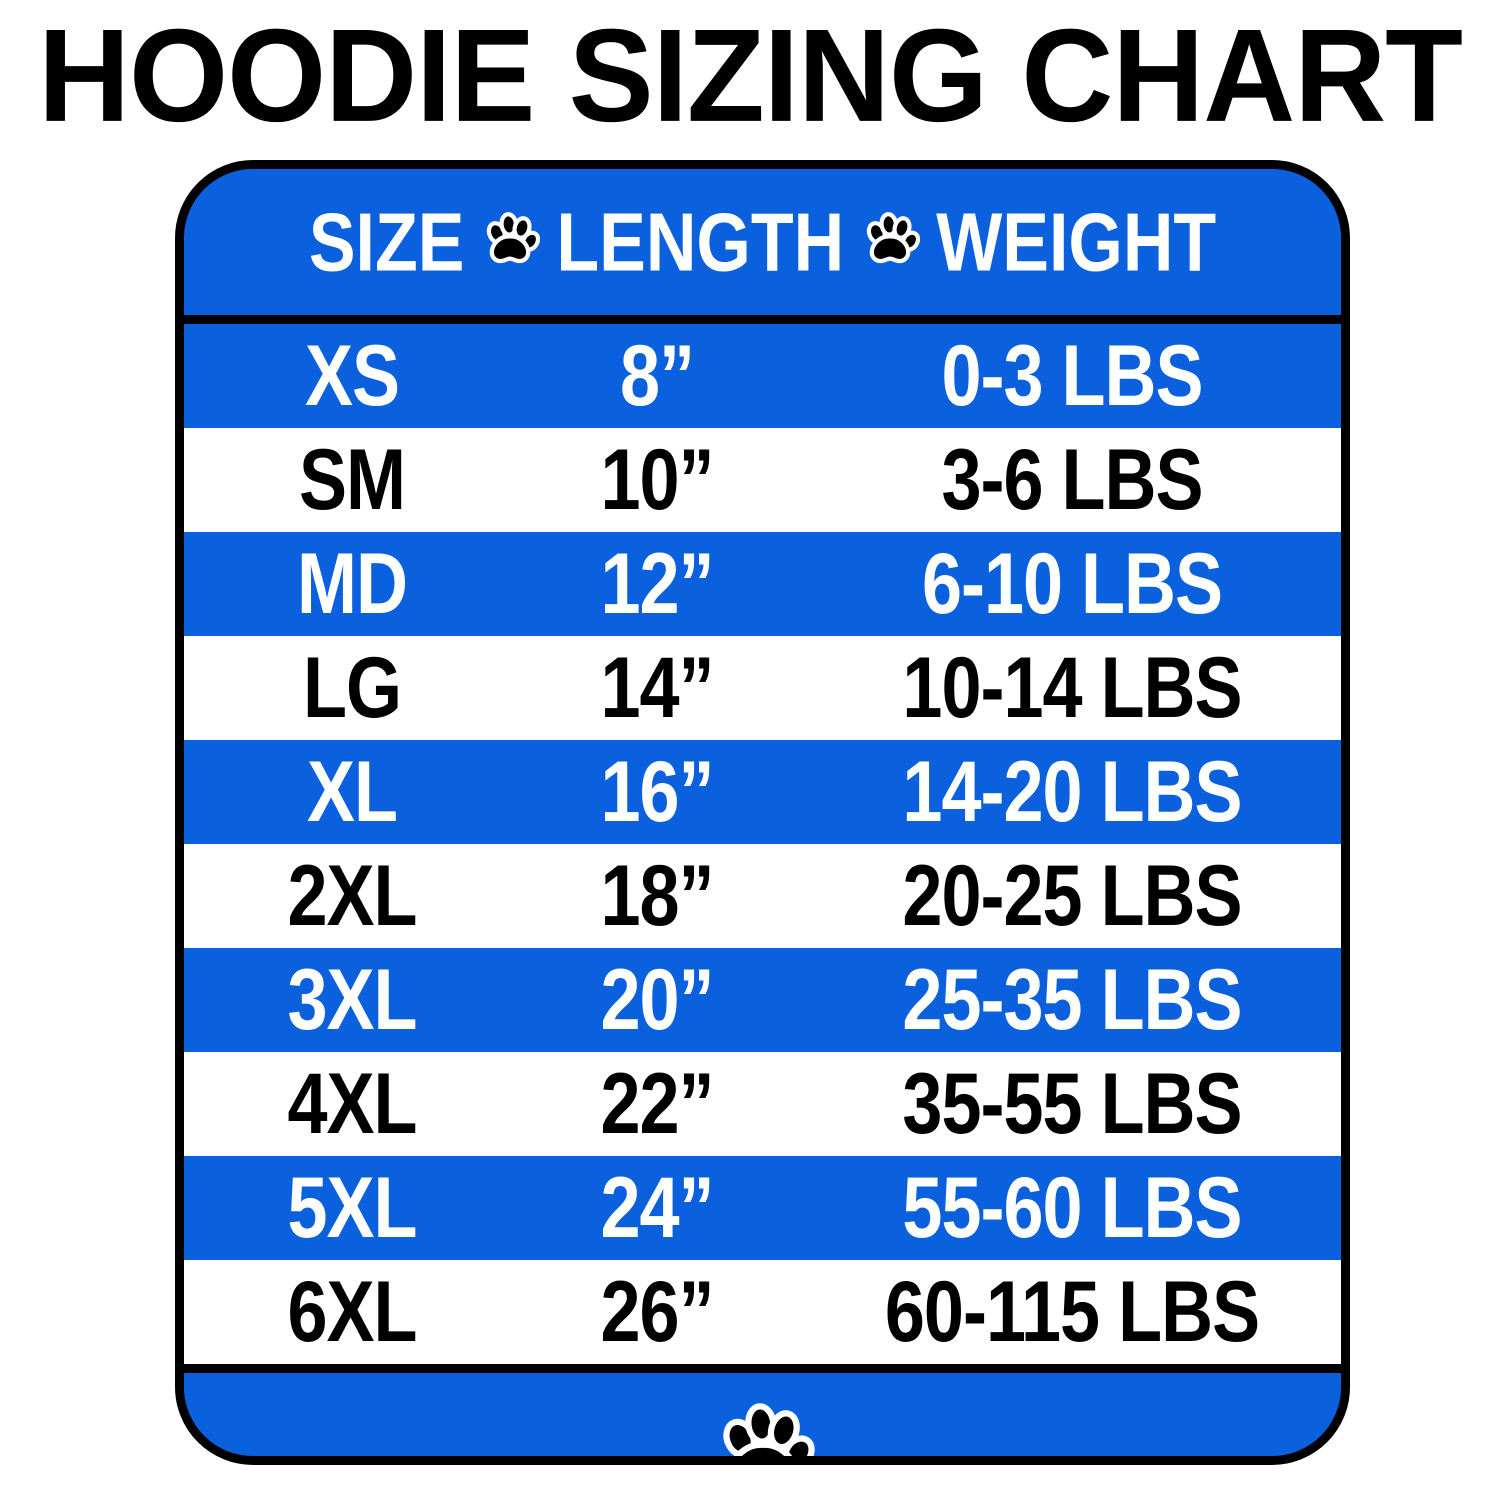 This screenshot has width=1500, height=1500. Describe the element at coordinates (657, 688) in the screenshot. I see `cell-length: 14”` at that location.